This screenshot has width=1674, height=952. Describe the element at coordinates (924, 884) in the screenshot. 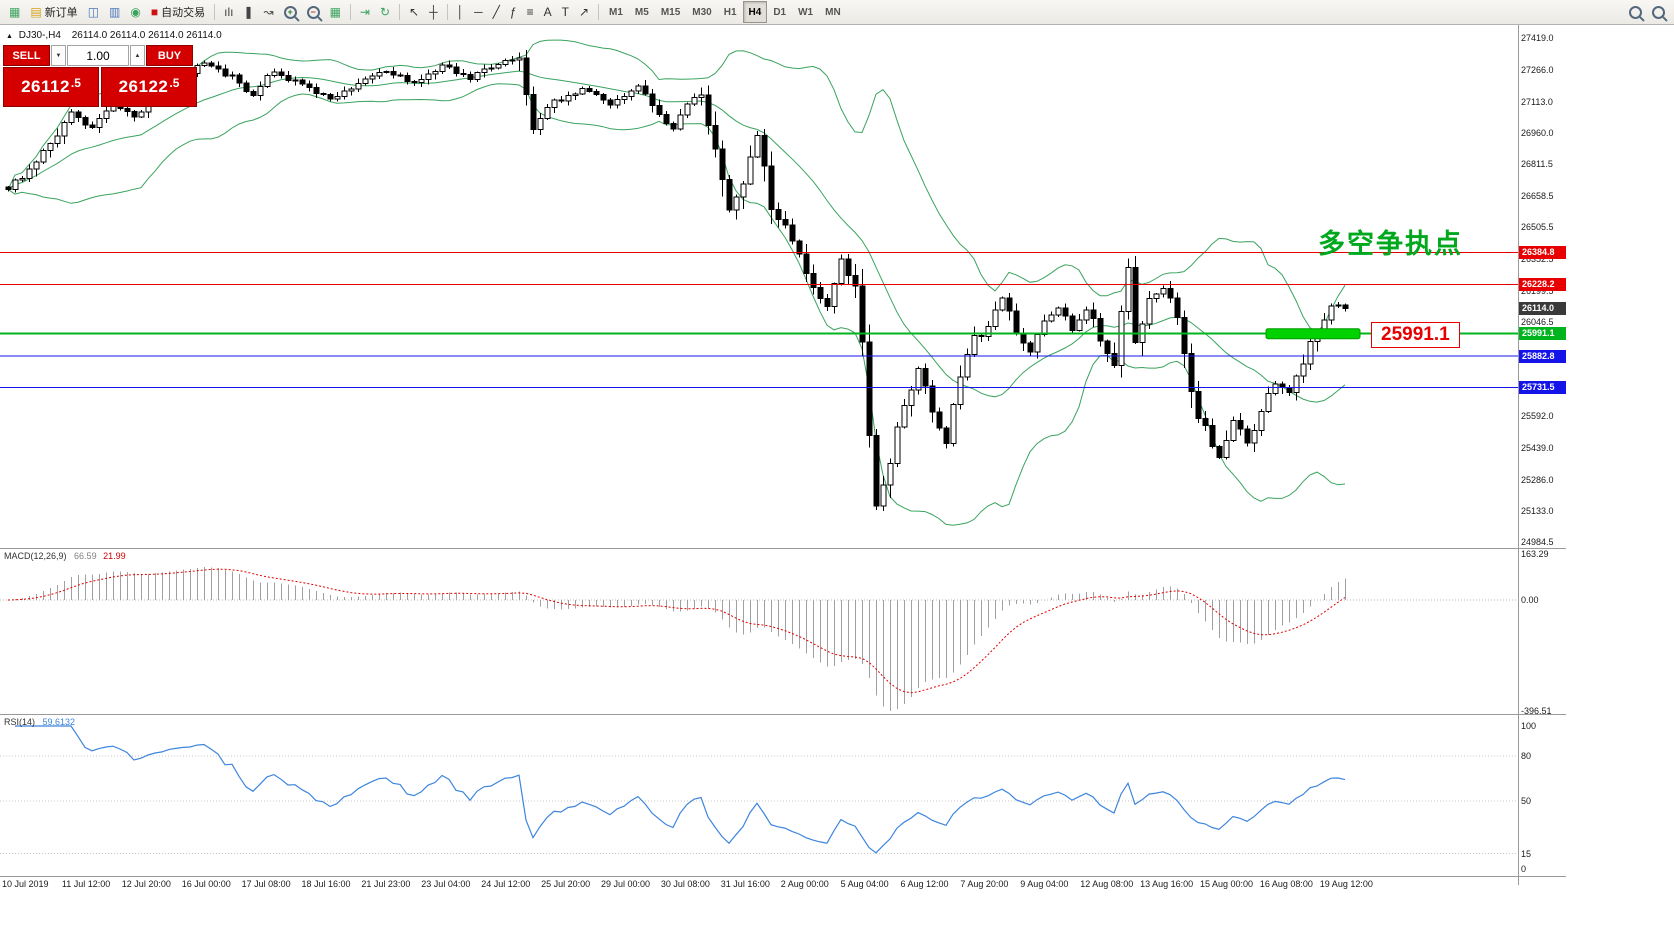

I see `time-axis-label: 6 Aug 12:00` at that location.